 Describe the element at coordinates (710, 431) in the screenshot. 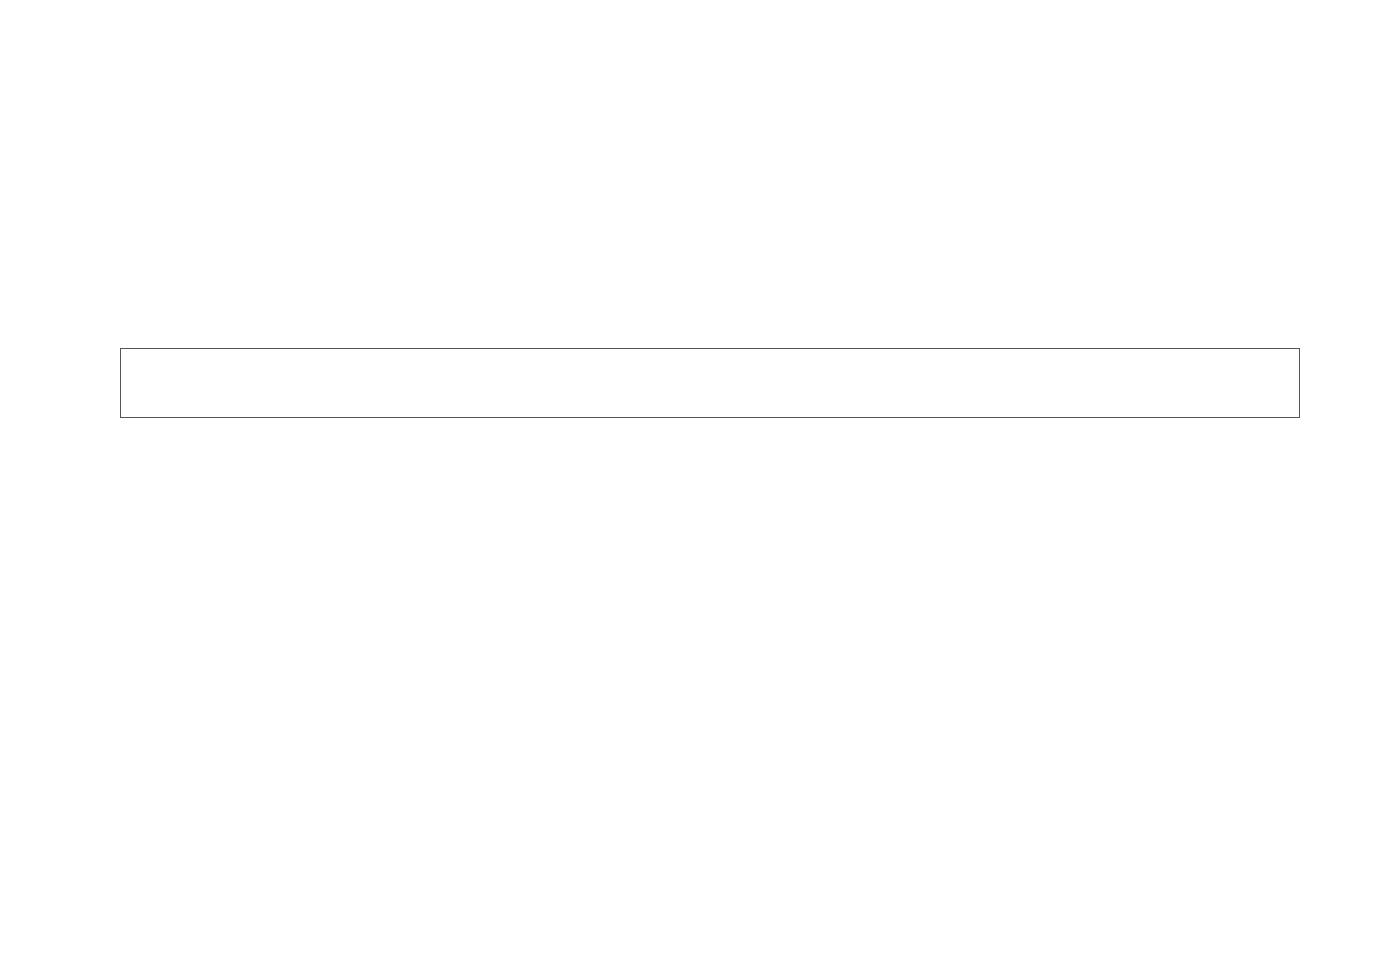

I see `full-spectrum-xaxis` at that location.